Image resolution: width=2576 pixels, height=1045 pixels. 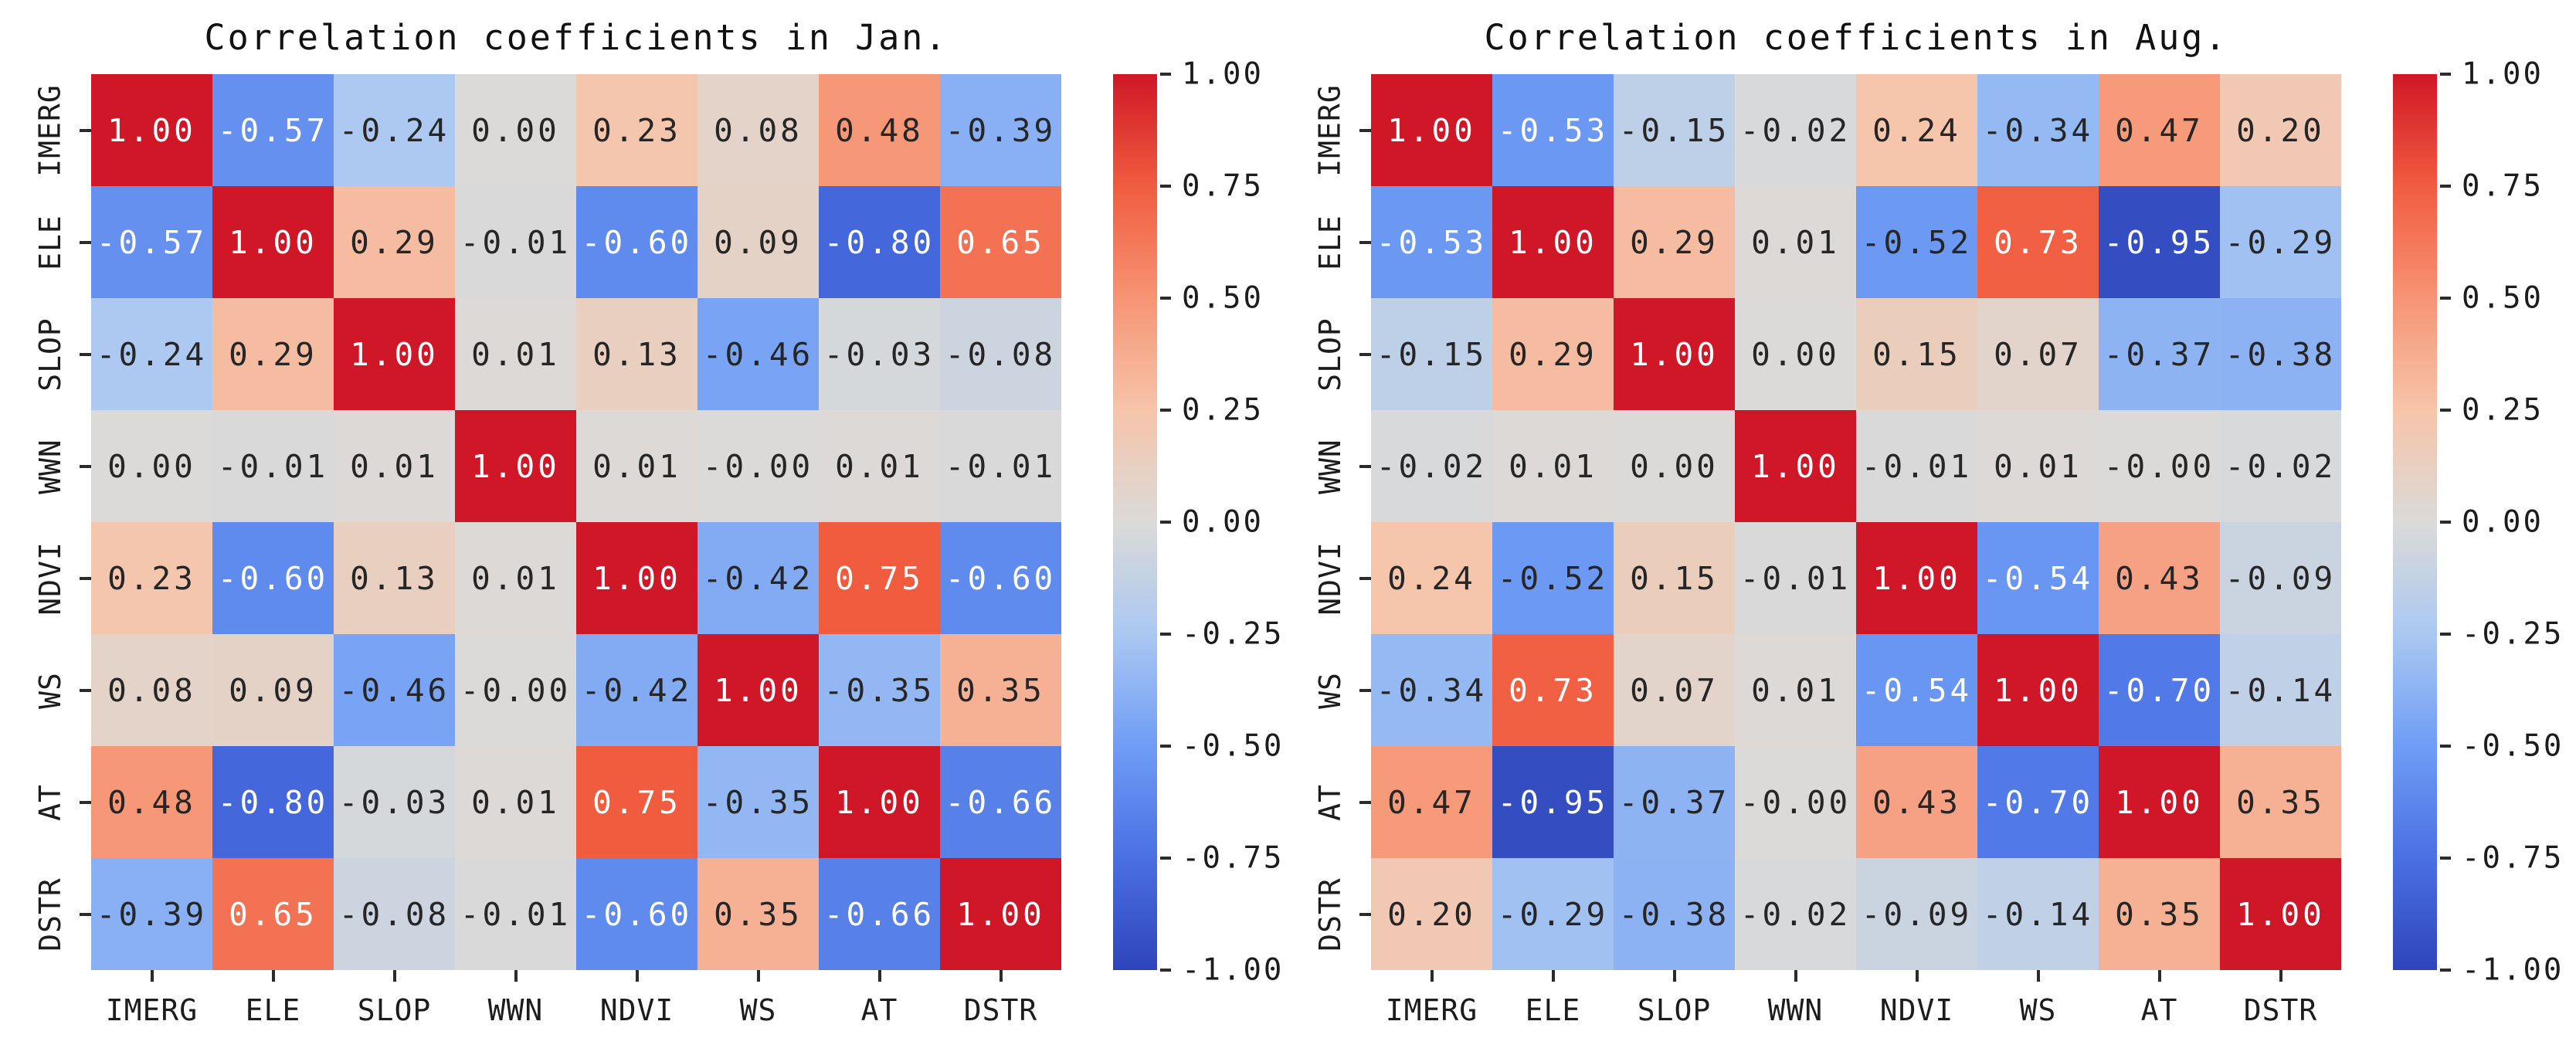 I want to click on heatmap-cell: -0.37, so click(x=1674, y=802).